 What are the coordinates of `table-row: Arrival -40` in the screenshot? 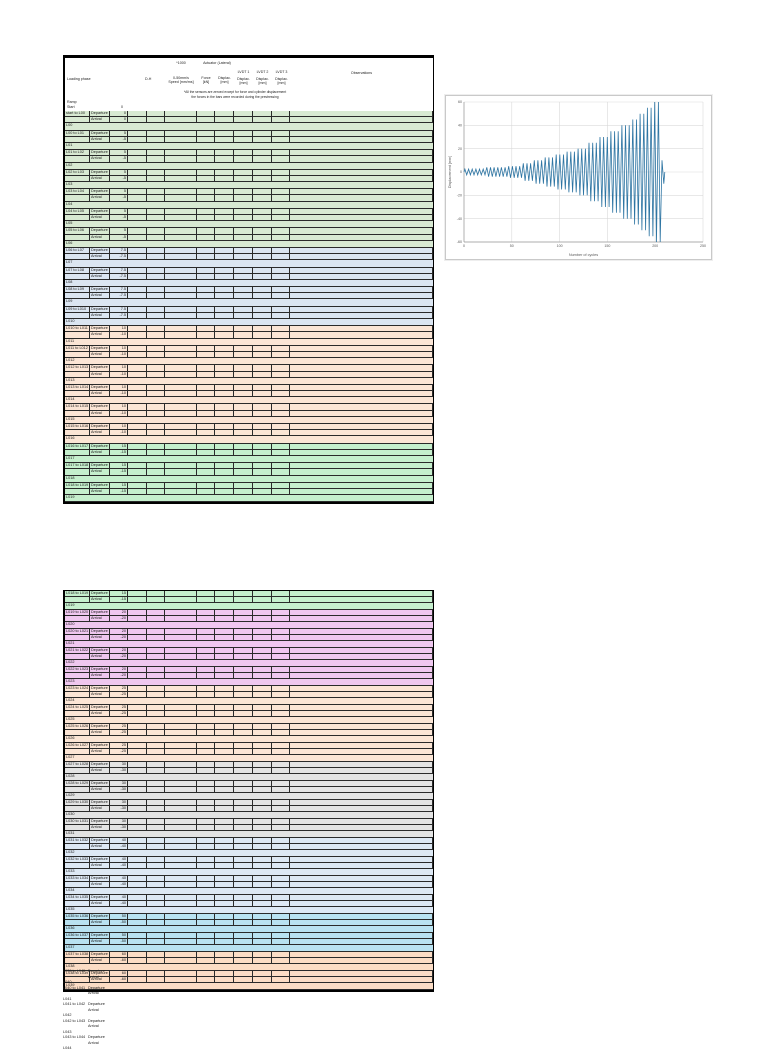 It's located at (249, 847).